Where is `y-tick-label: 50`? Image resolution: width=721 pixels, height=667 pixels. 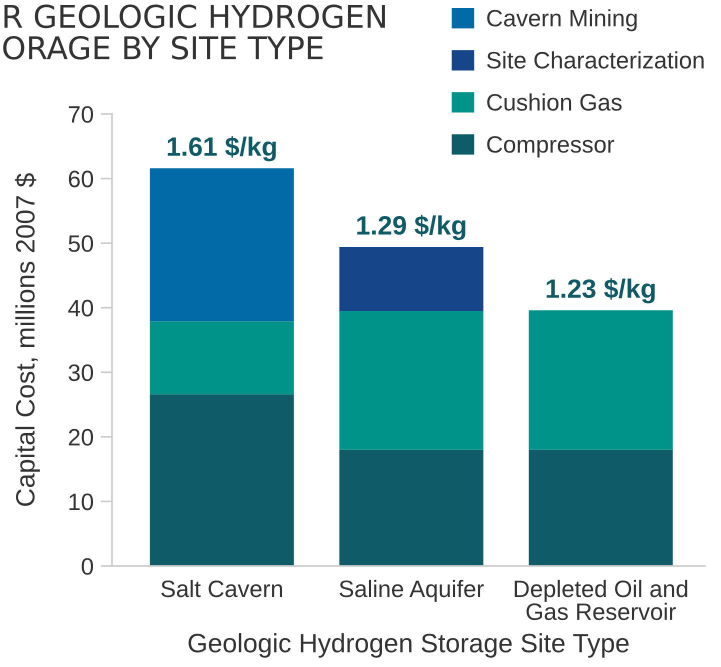 y-tick-label: 50 is located at coordinates (81, 243).